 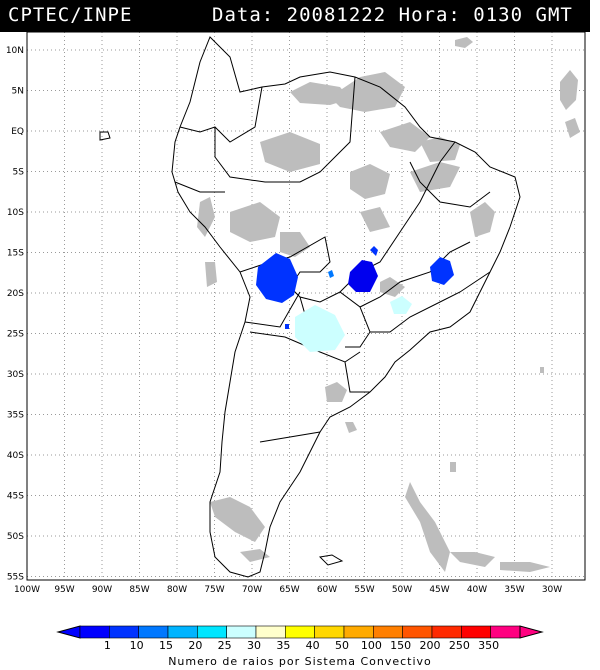 I want to click on lat-label: 25S, so click(x=15, y=335).